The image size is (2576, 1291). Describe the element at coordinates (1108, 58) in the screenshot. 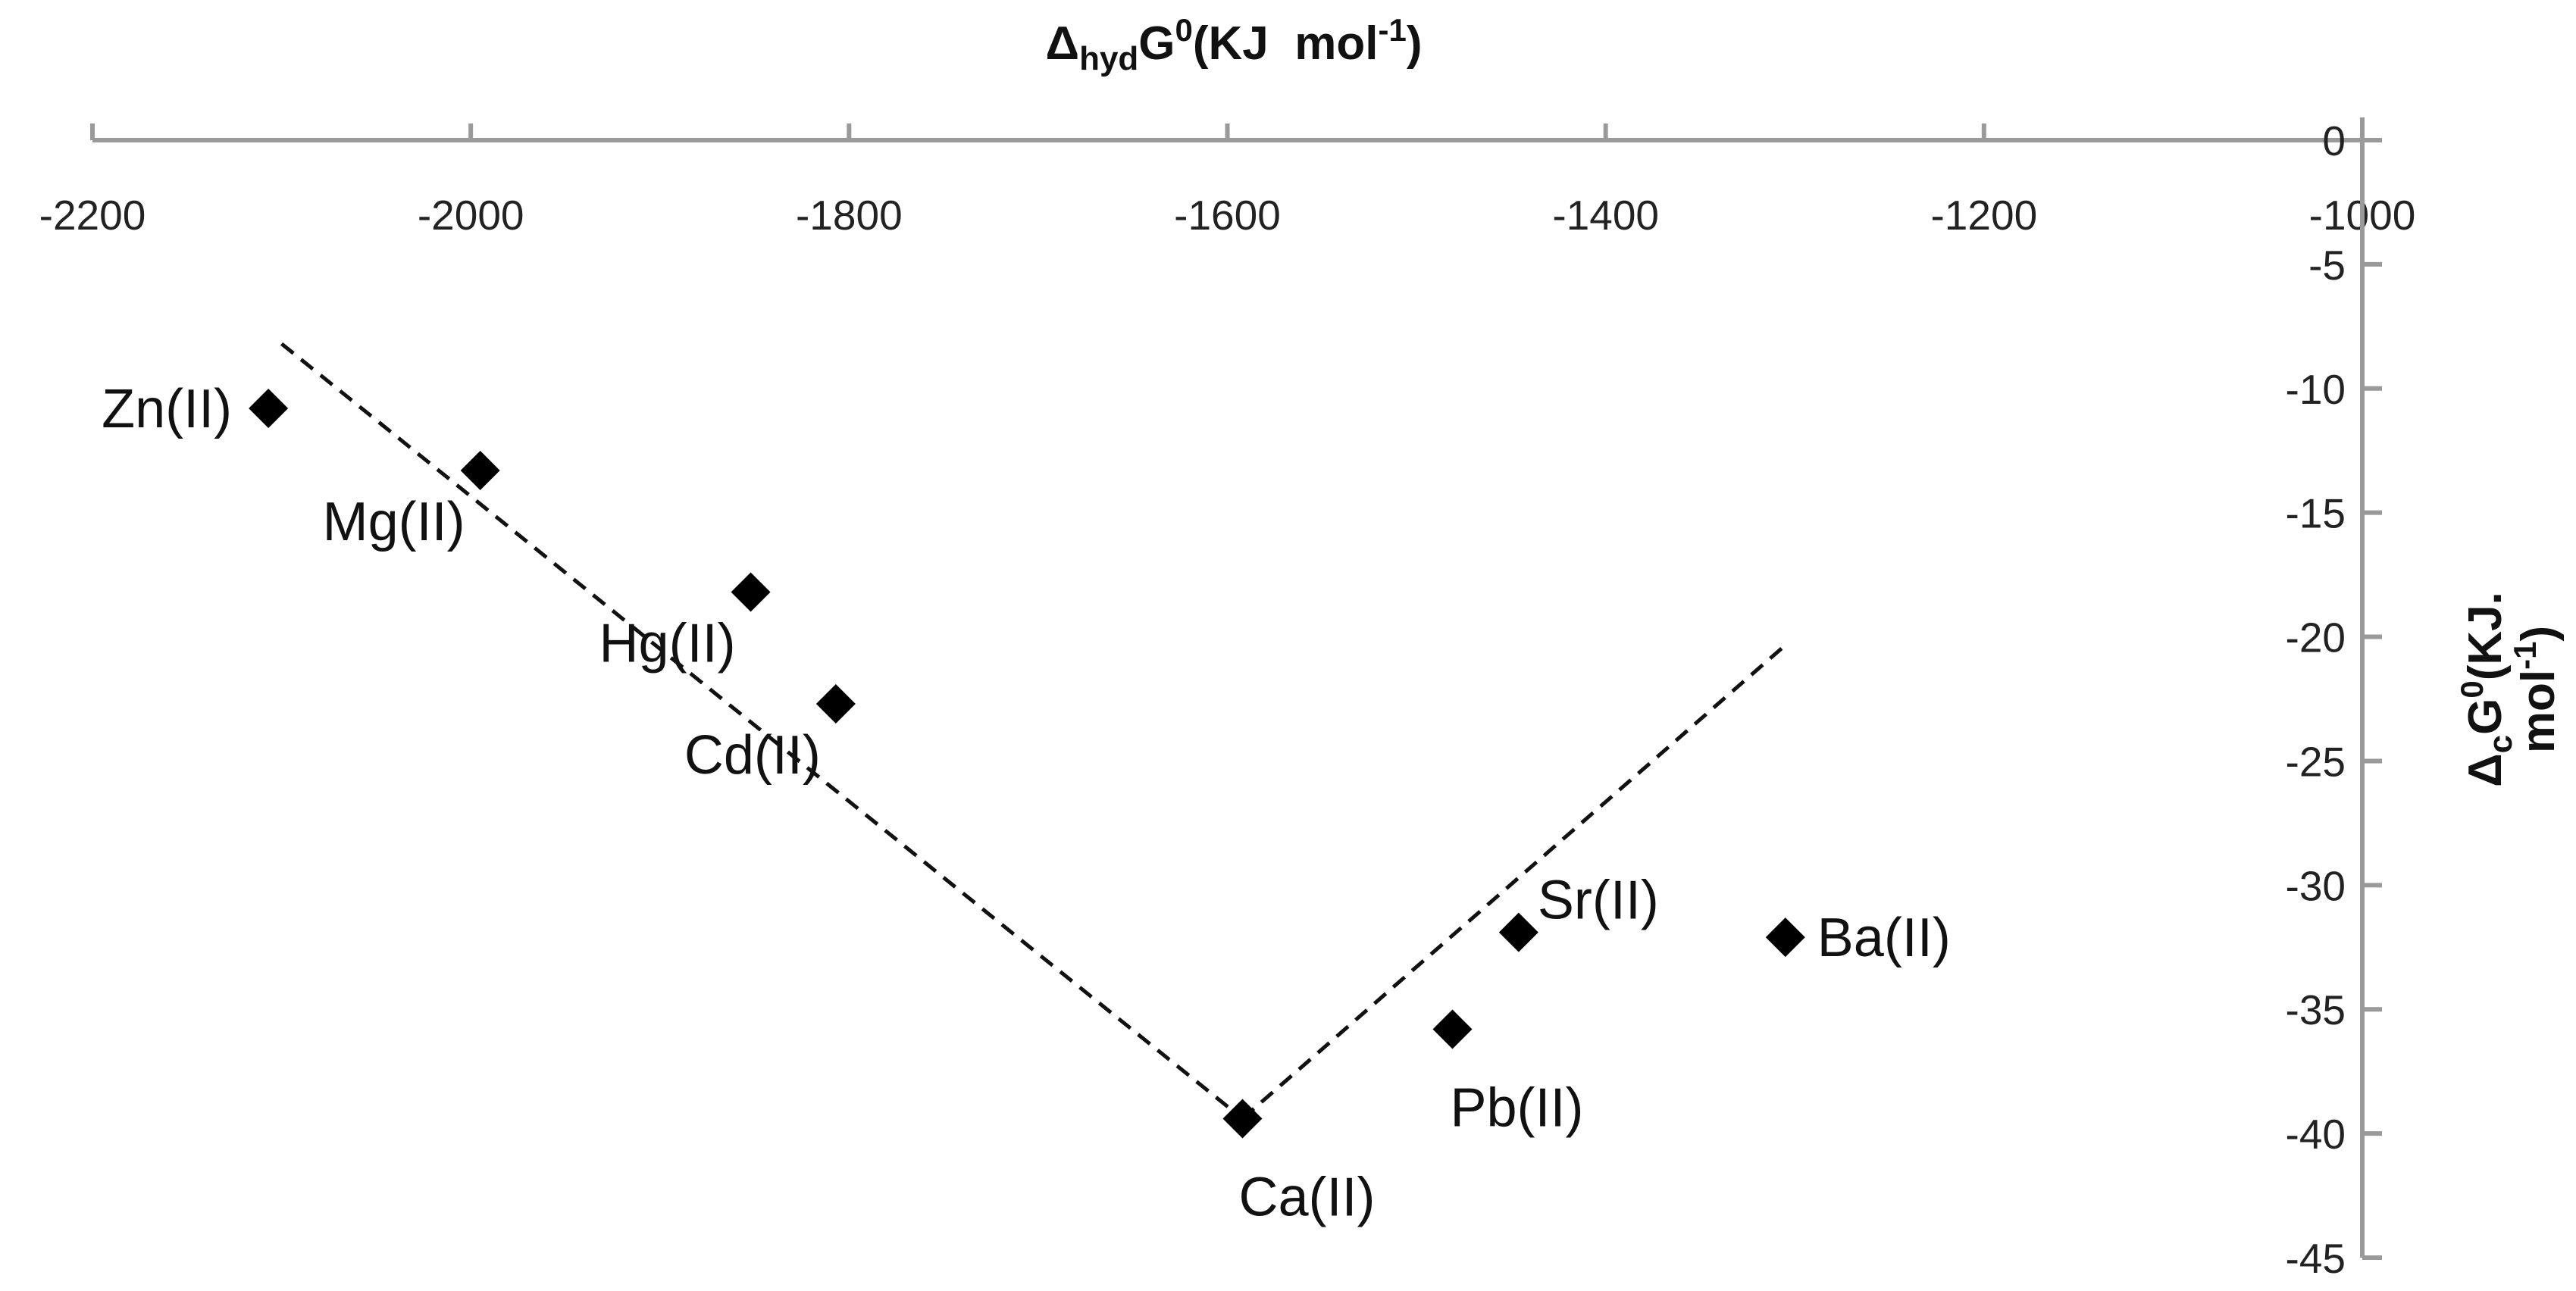

I see `x-title-sub: hyd` at that location.